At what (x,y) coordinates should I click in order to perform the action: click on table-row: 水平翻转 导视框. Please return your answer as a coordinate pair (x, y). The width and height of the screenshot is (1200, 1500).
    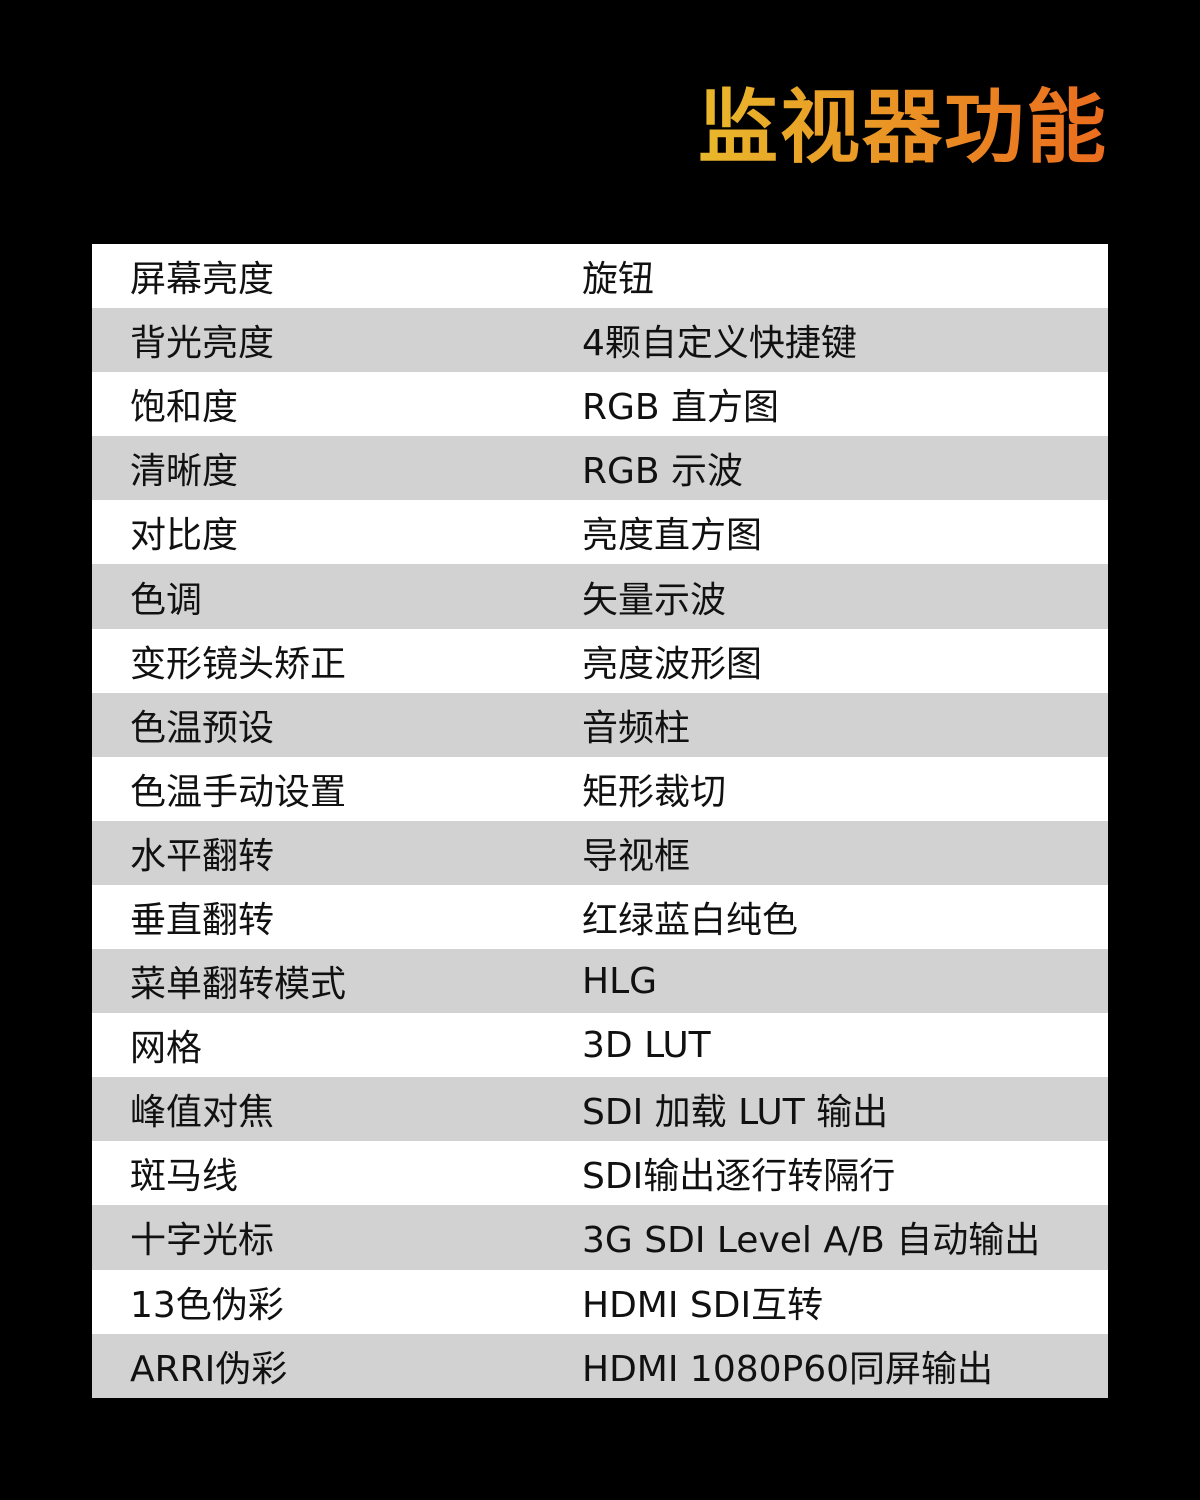
    Looking at the image, I should click on (600, 852).